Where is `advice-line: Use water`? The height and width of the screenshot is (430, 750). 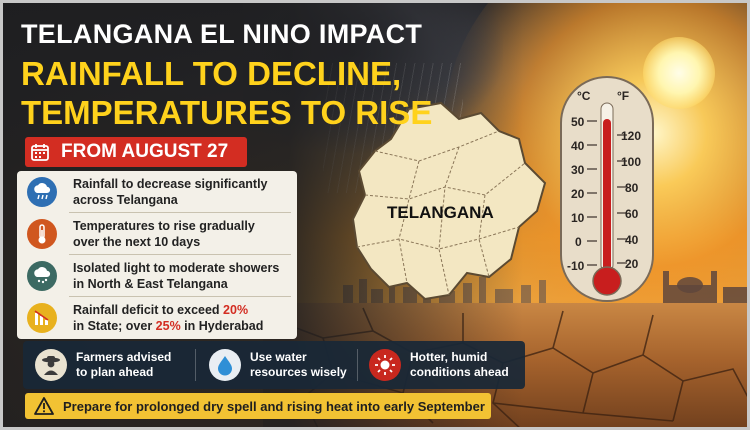
advice-line: Use water is located at coordinates (278, 357).